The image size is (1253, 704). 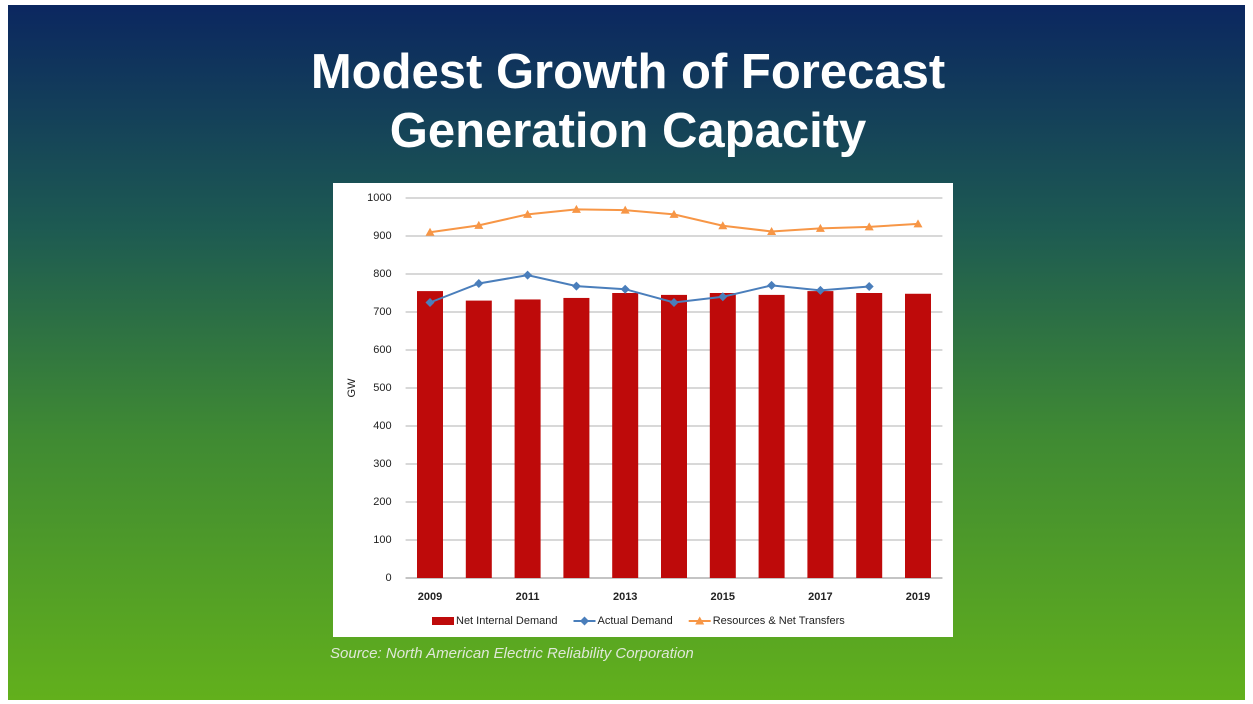 What do you see at coordinates (382, 388) in the screenshot?
I see `y-tick-label: 500` at bounding box center [382, 388].